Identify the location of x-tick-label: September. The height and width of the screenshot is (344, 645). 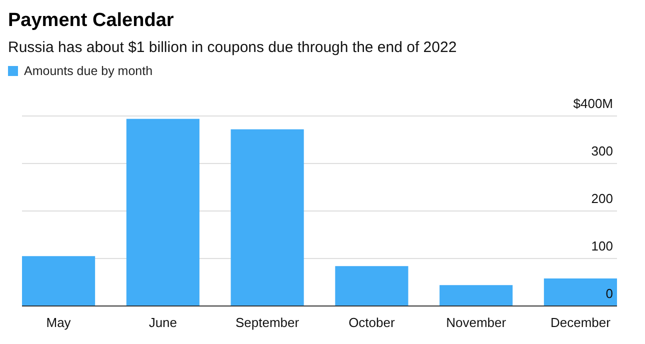
(268, 322).